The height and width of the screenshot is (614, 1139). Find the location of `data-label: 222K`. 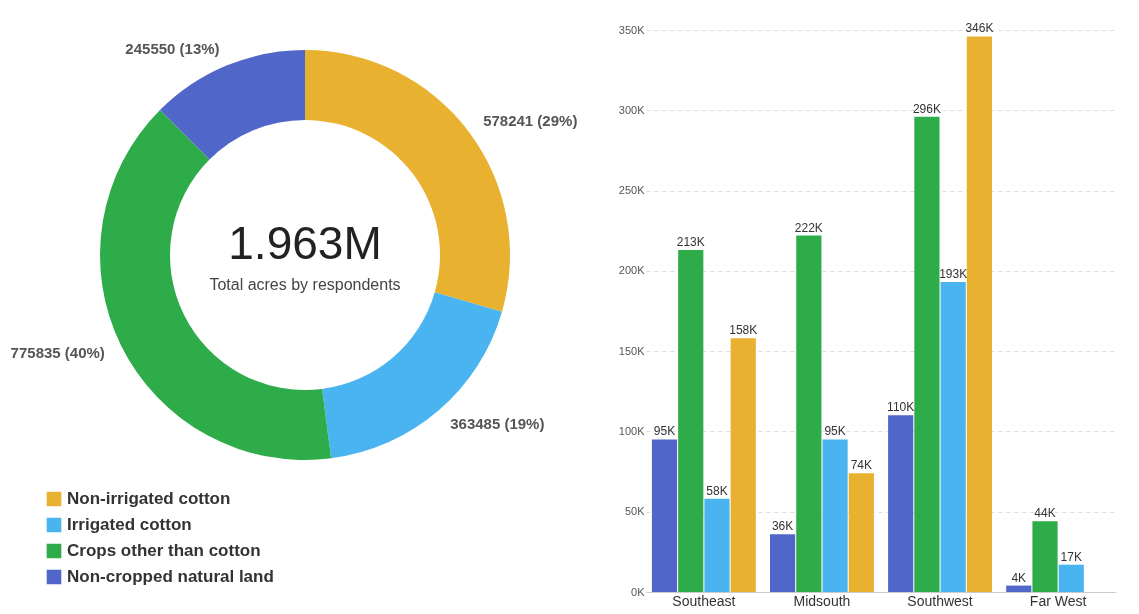

data-label: 222K is located at coordinates (808, 227).